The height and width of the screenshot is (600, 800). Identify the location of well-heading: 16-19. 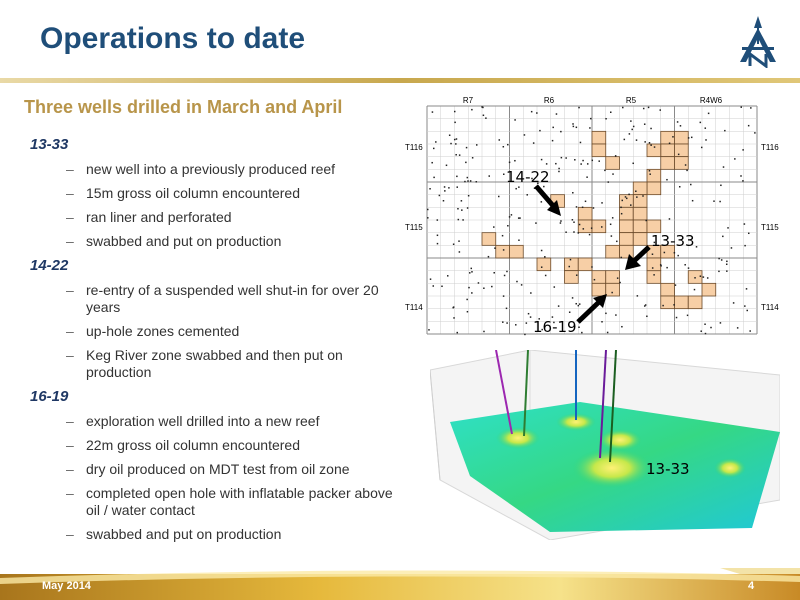
(49, 396).